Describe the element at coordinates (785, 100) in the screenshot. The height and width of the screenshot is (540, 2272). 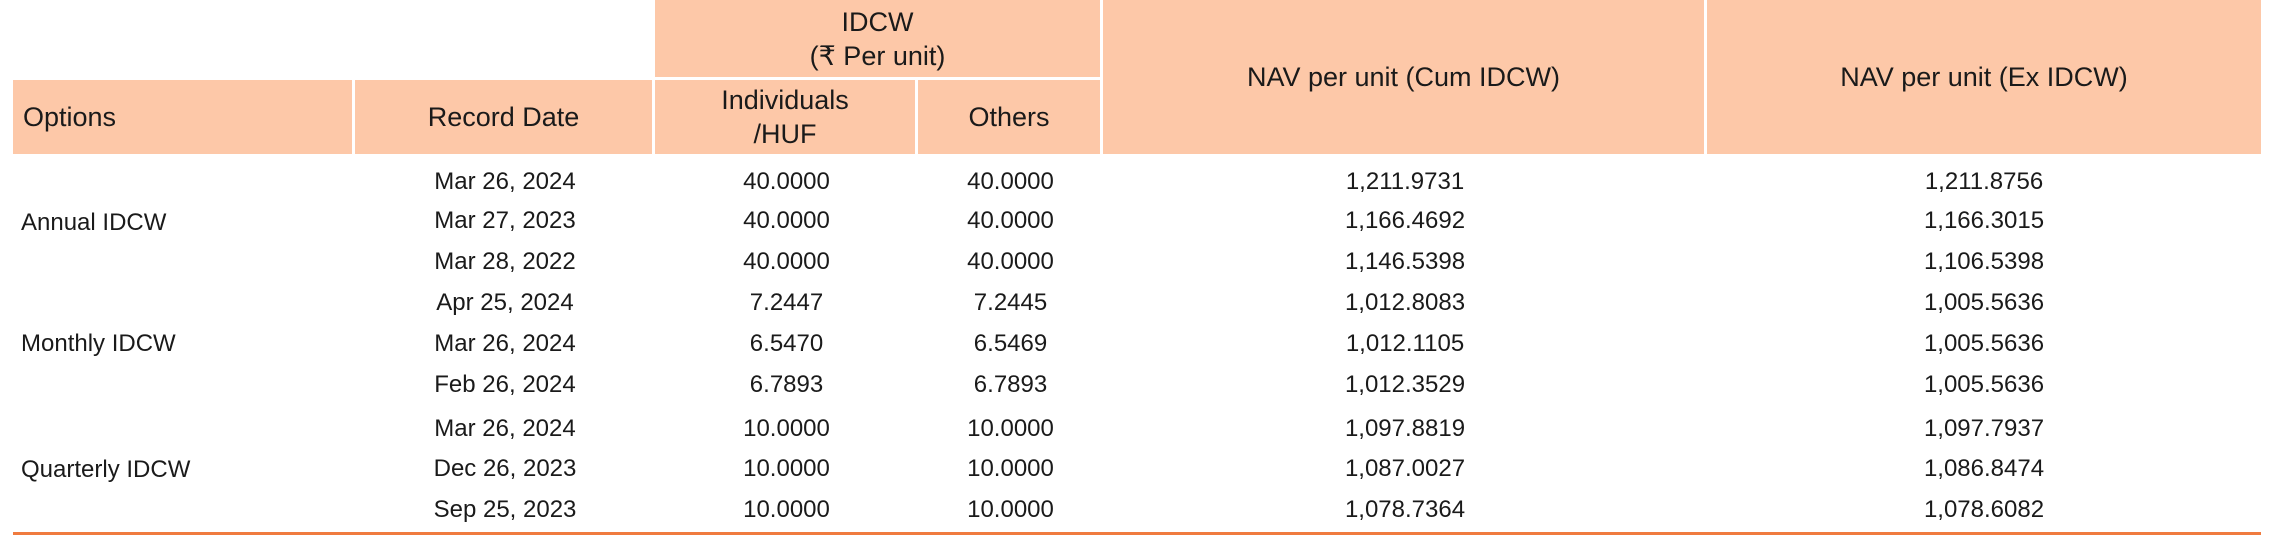
I see `header-individuals-line1: Individuals` at that location.